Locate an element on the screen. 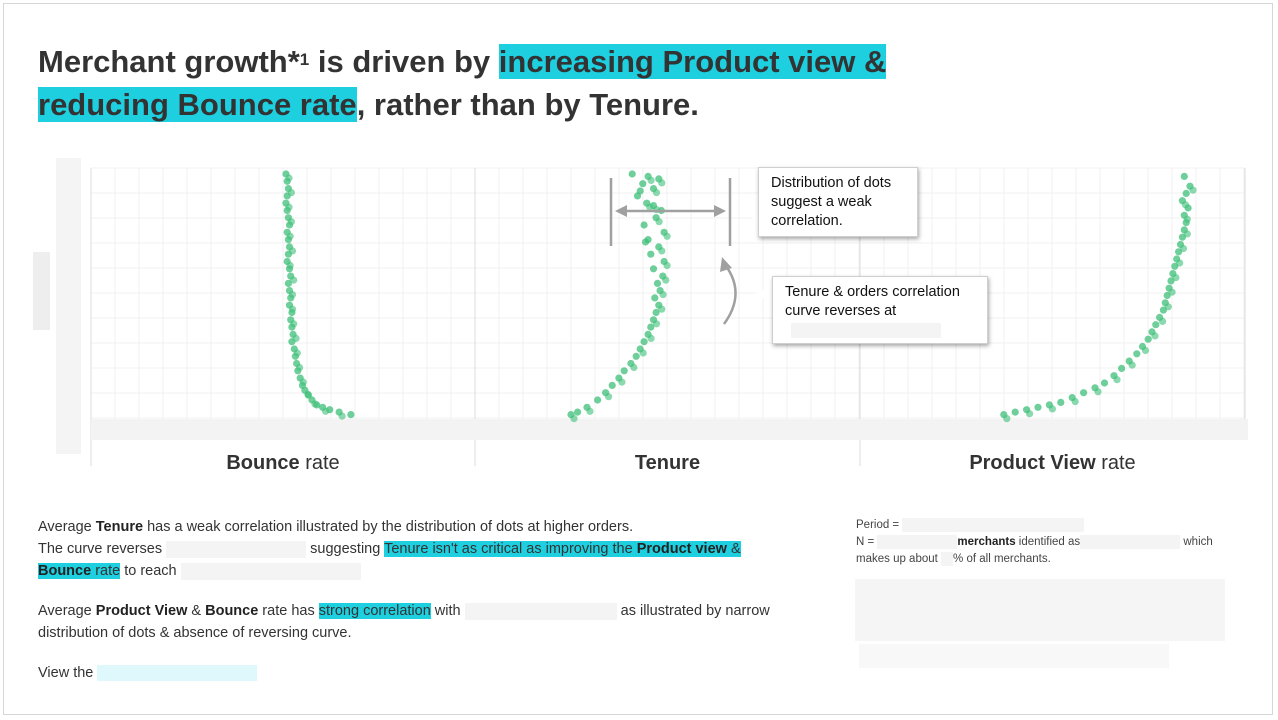  p2-bold: Product View is located at coordinates (141, 611).